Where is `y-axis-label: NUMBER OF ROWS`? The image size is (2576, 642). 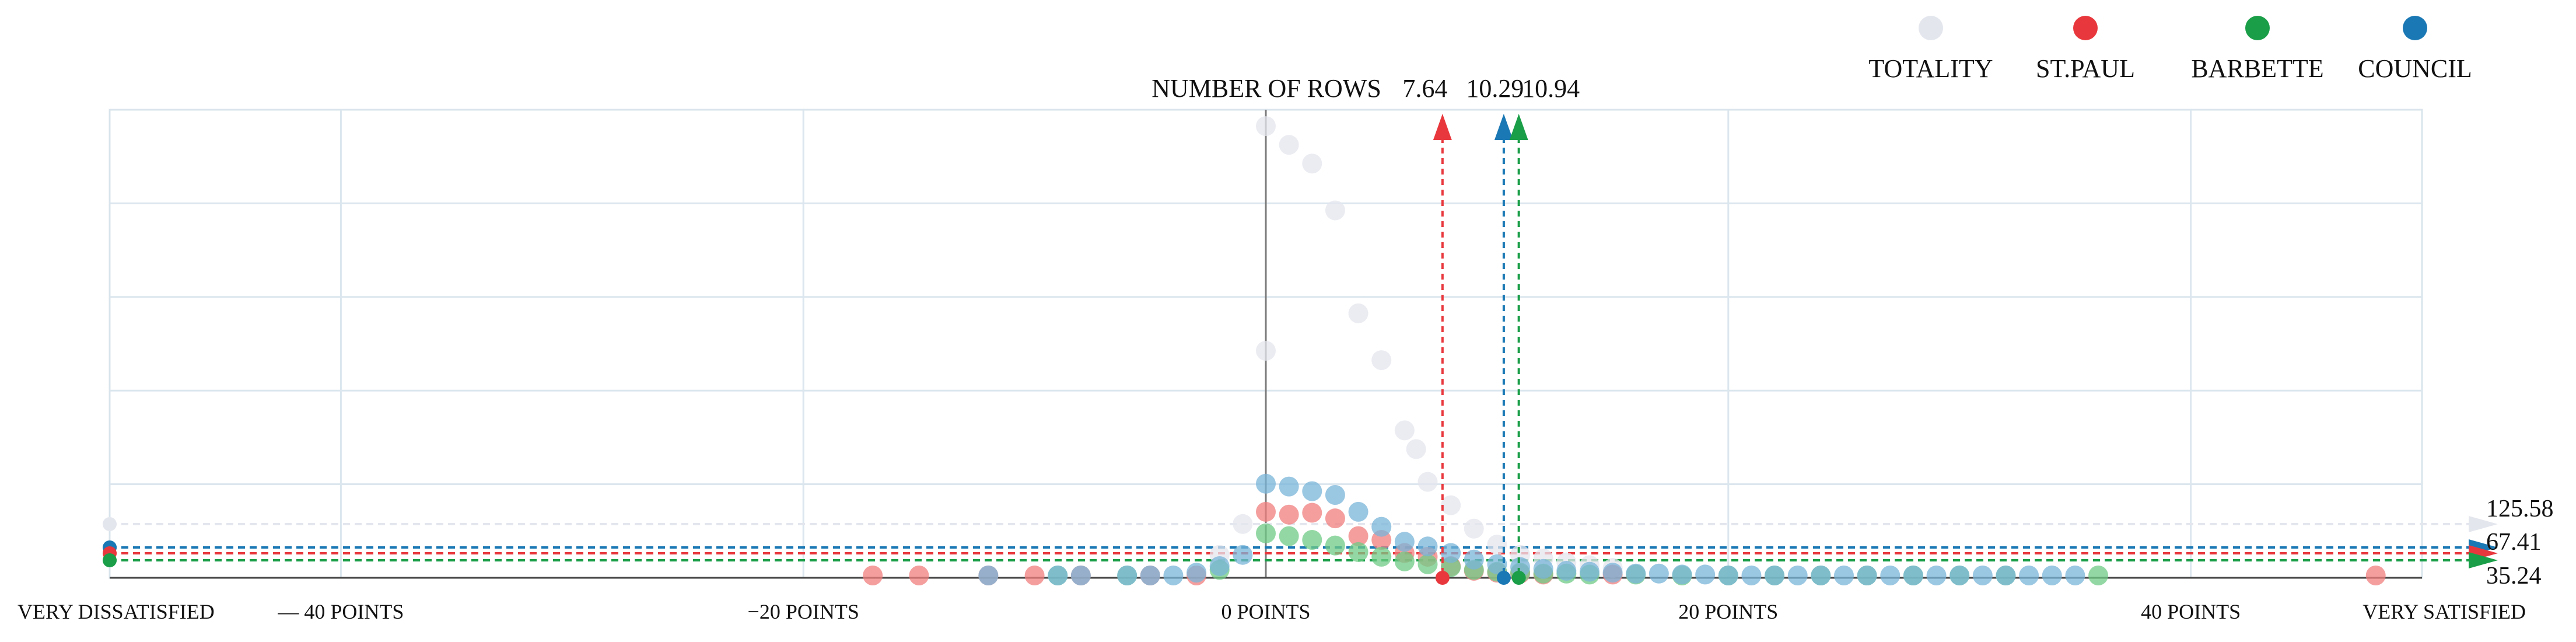
y-axis-label: NUMBER OF ROWS is located at coordinates (1266, 88).